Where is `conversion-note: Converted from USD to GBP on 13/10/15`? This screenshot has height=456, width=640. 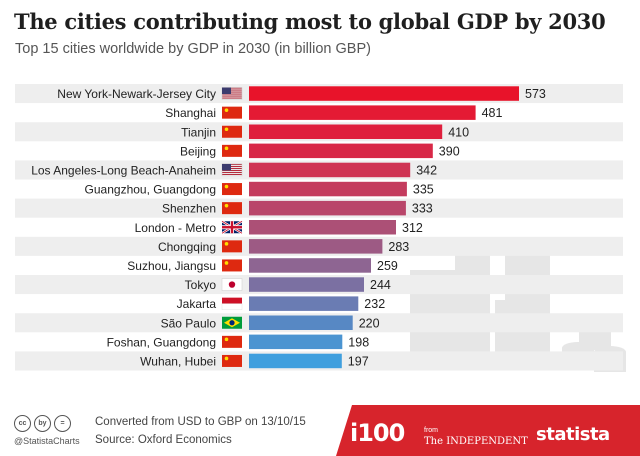
conversion-note: Converted from USD to GBP on 13/10/15 is located at coordinates (200, 422).